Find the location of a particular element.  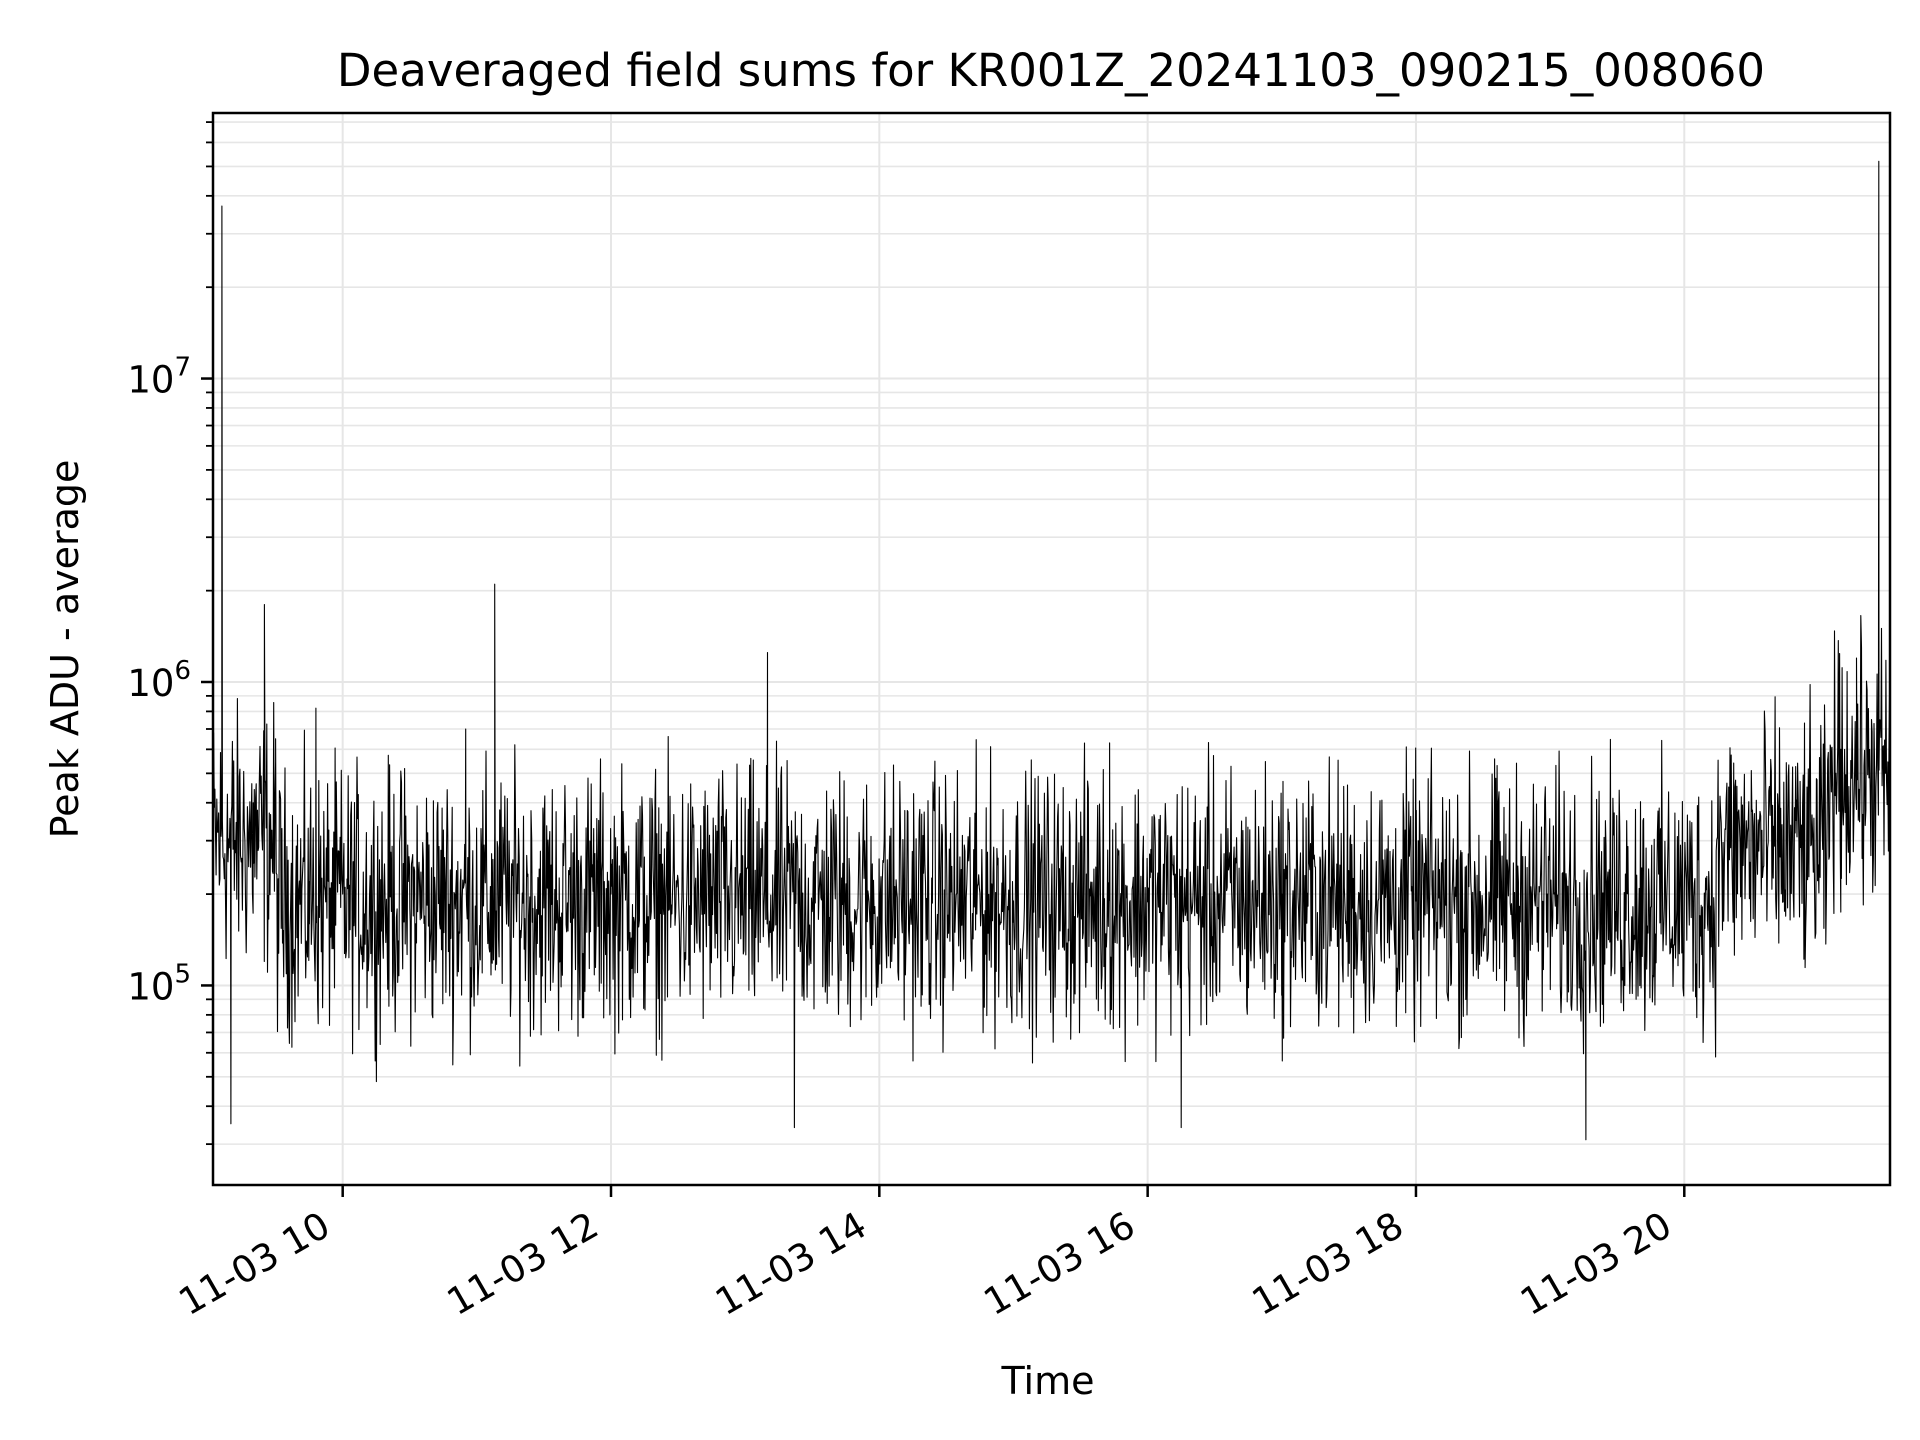

y-tick-label: 10⁵ is located at coordinates (159, 983).